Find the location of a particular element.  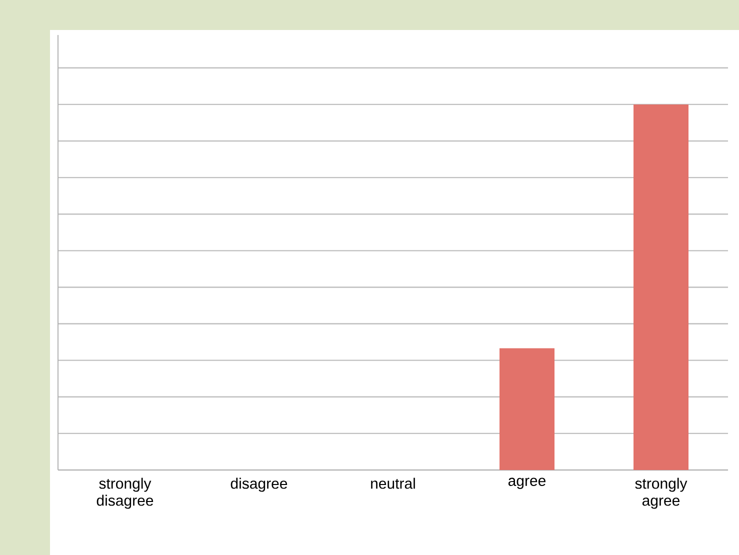

x-tick-label: strongly agree is located at coordinates (661, 493).